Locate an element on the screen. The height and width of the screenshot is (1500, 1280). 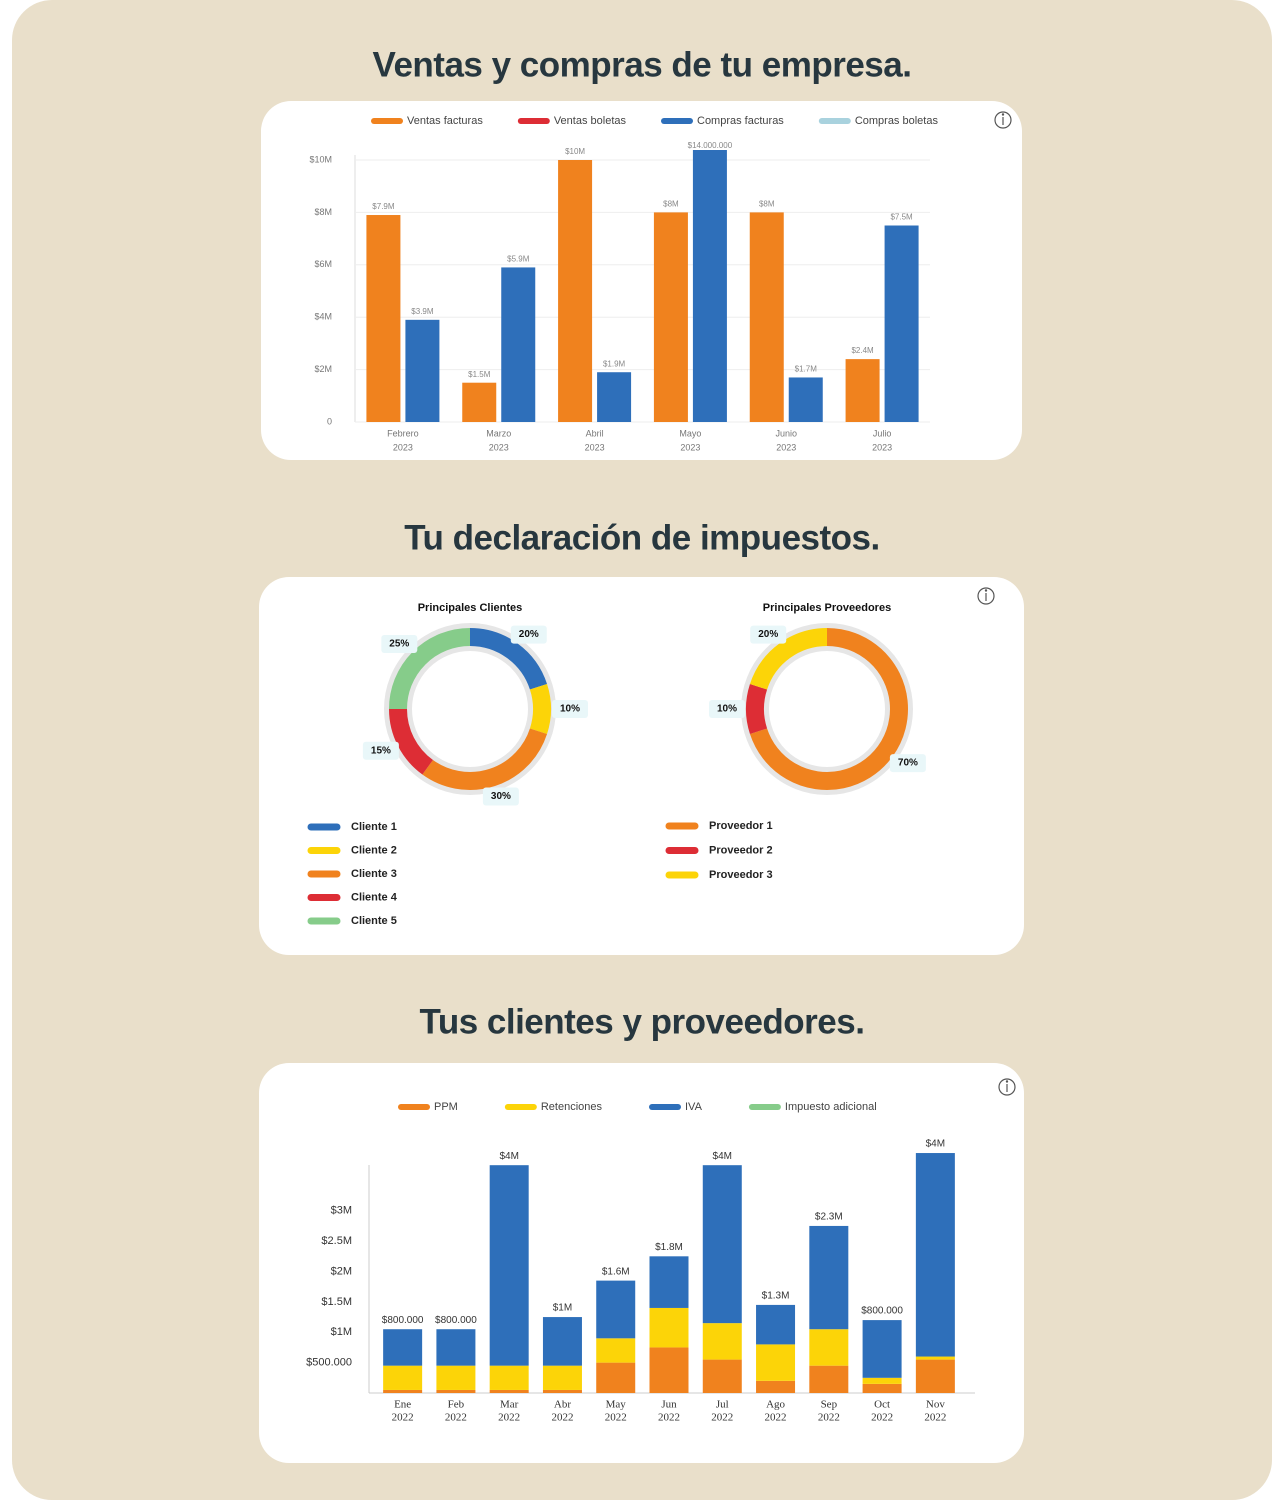
y-tick-label: $2M is located at coordinates (323, 369).